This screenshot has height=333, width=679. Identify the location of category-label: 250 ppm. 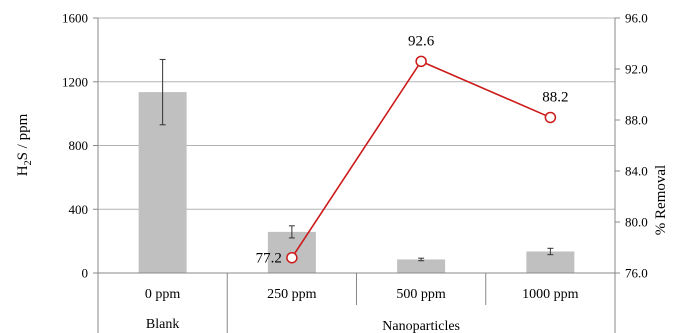
(292, 294).